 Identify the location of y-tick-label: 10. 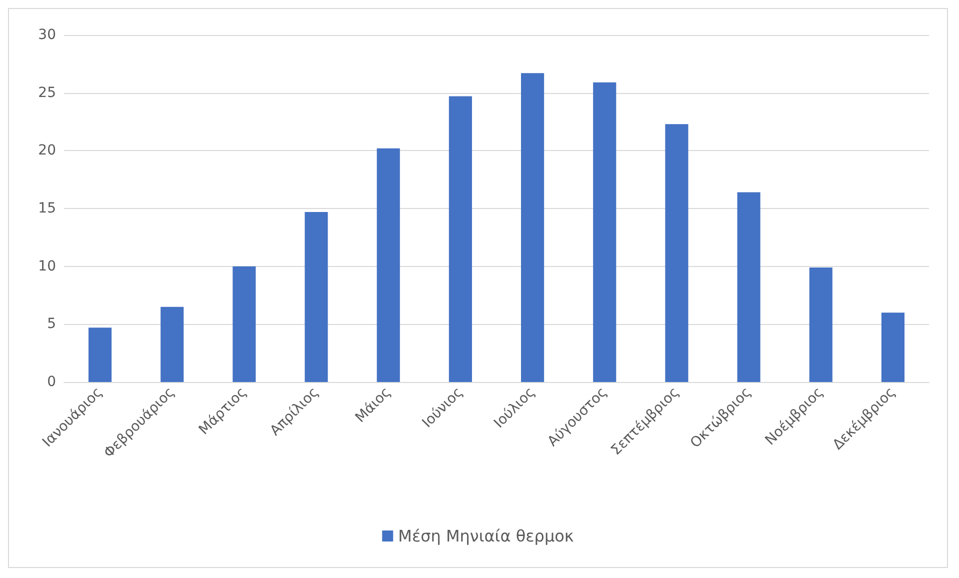
(47, 266).